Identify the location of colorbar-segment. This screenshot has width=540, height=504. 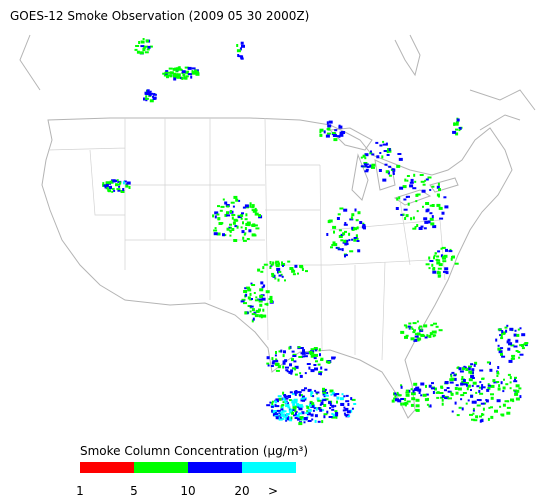
(161, 467).